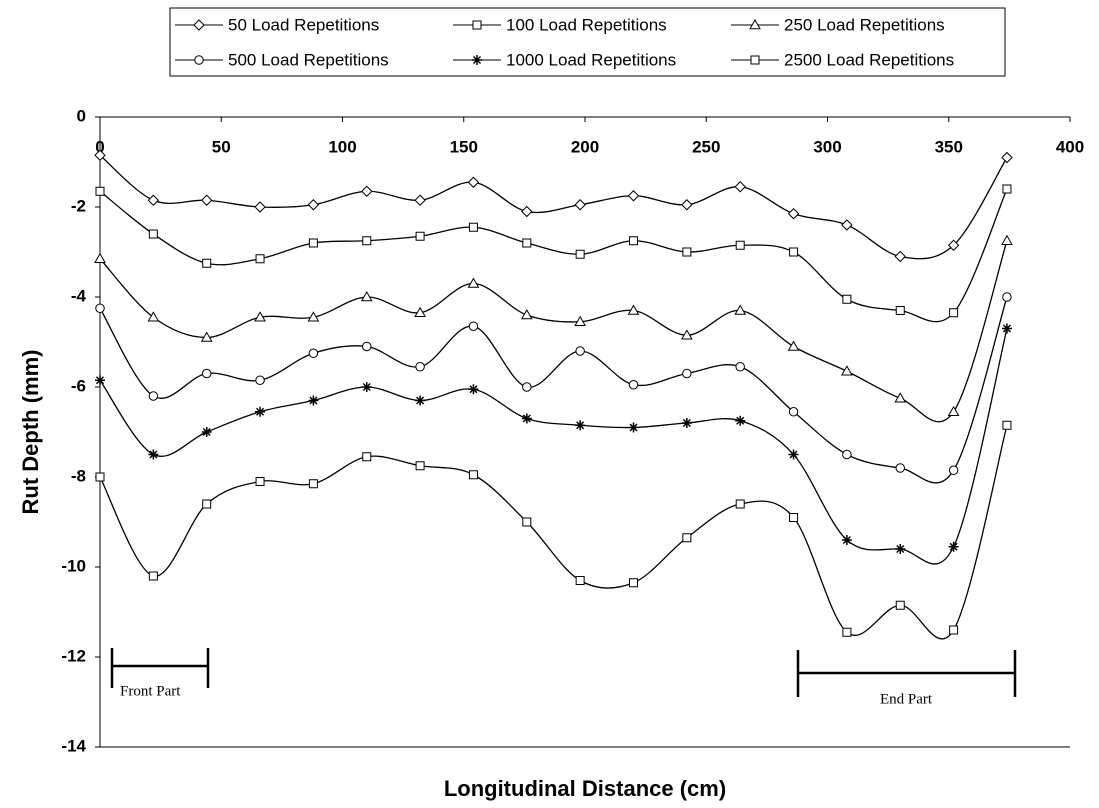  I want to click on legend-label: 100 Load Repetitions, so click(586, 24).